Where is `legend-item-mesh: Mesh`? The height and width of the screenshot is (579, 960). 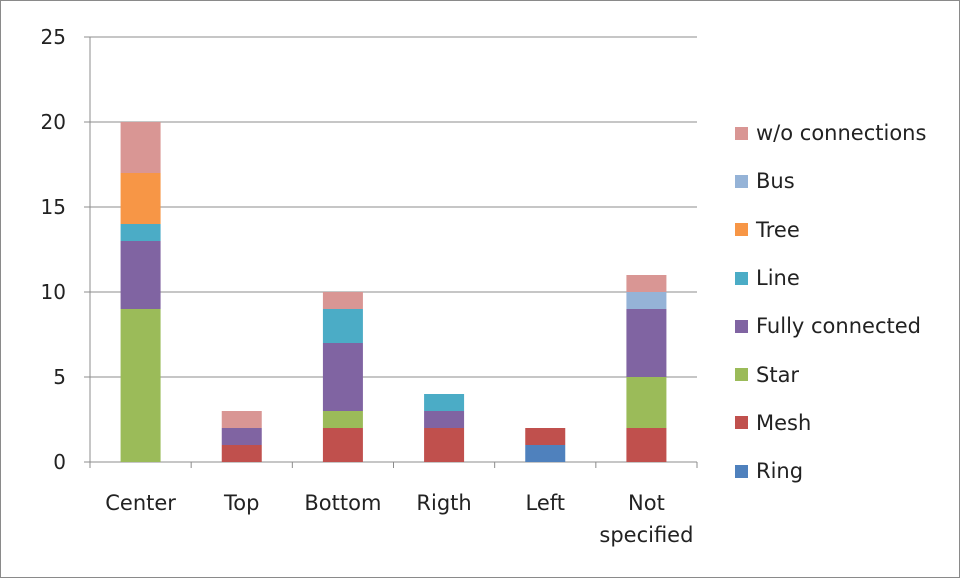 legend-item-mesh: Mesh is located at coordinates (845, 423).